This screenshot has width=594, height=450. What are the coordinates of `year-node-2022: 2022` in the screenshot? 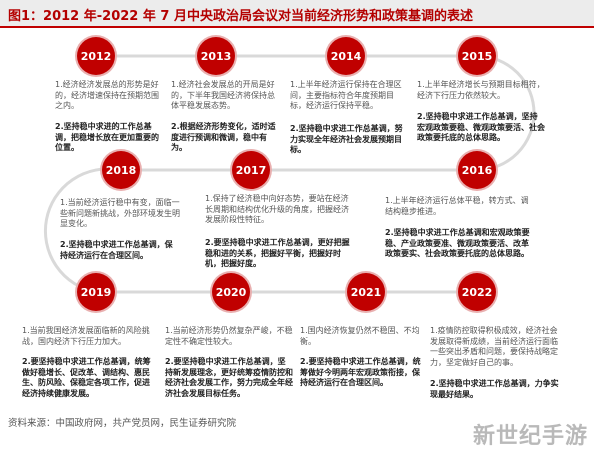 It's located at (477, 292).